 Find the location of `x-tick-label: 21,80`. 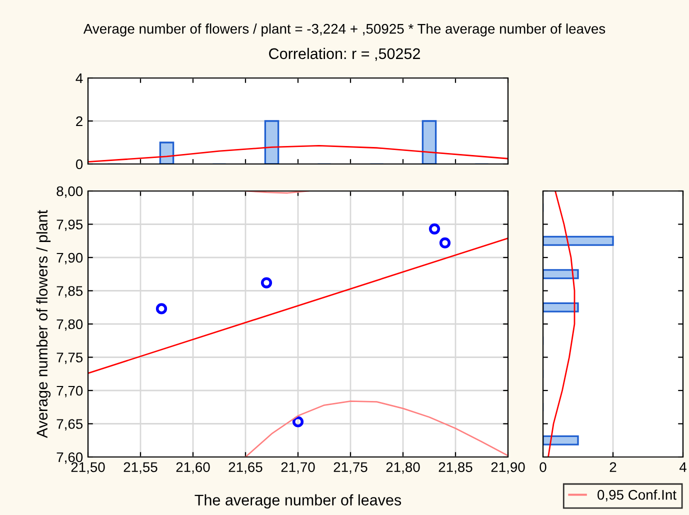

x-tick-label: 21,80 is located at coordinates (403, 468).